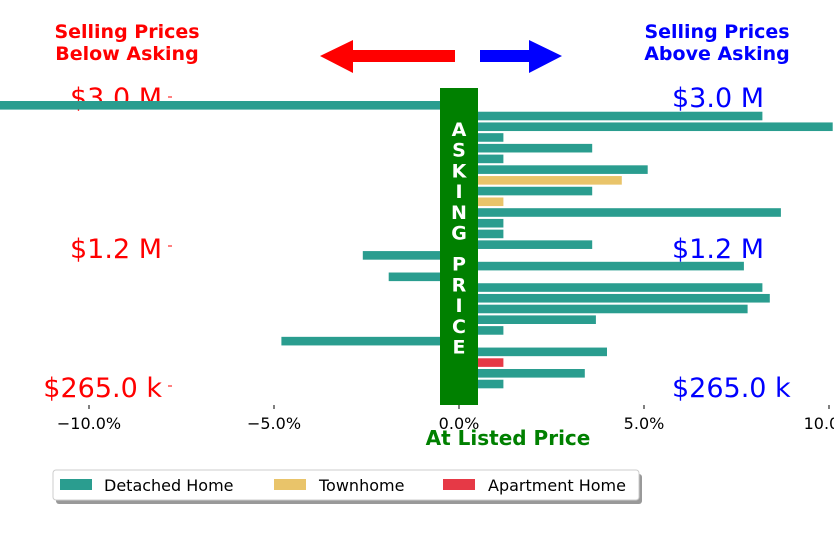 The height and width of the screenshot is (541, 834). Describe the element at coordinates (116, 249) in the screenshot. I see `price-label-left-mid: $1.2 M` at that location.